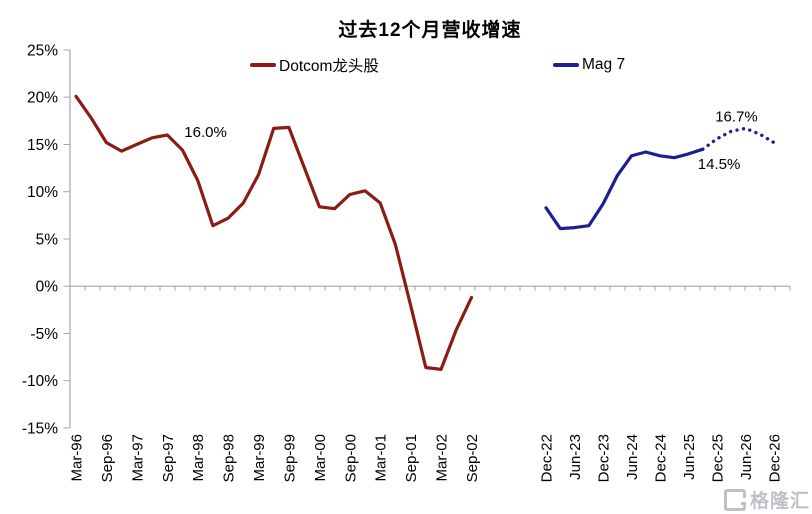 This screenshot has width=812, height=514. What do you see at coordinates (472, 458) in the screenshot?
I see `x-tick-label: Sep-02` at bounding box center [472, 458].